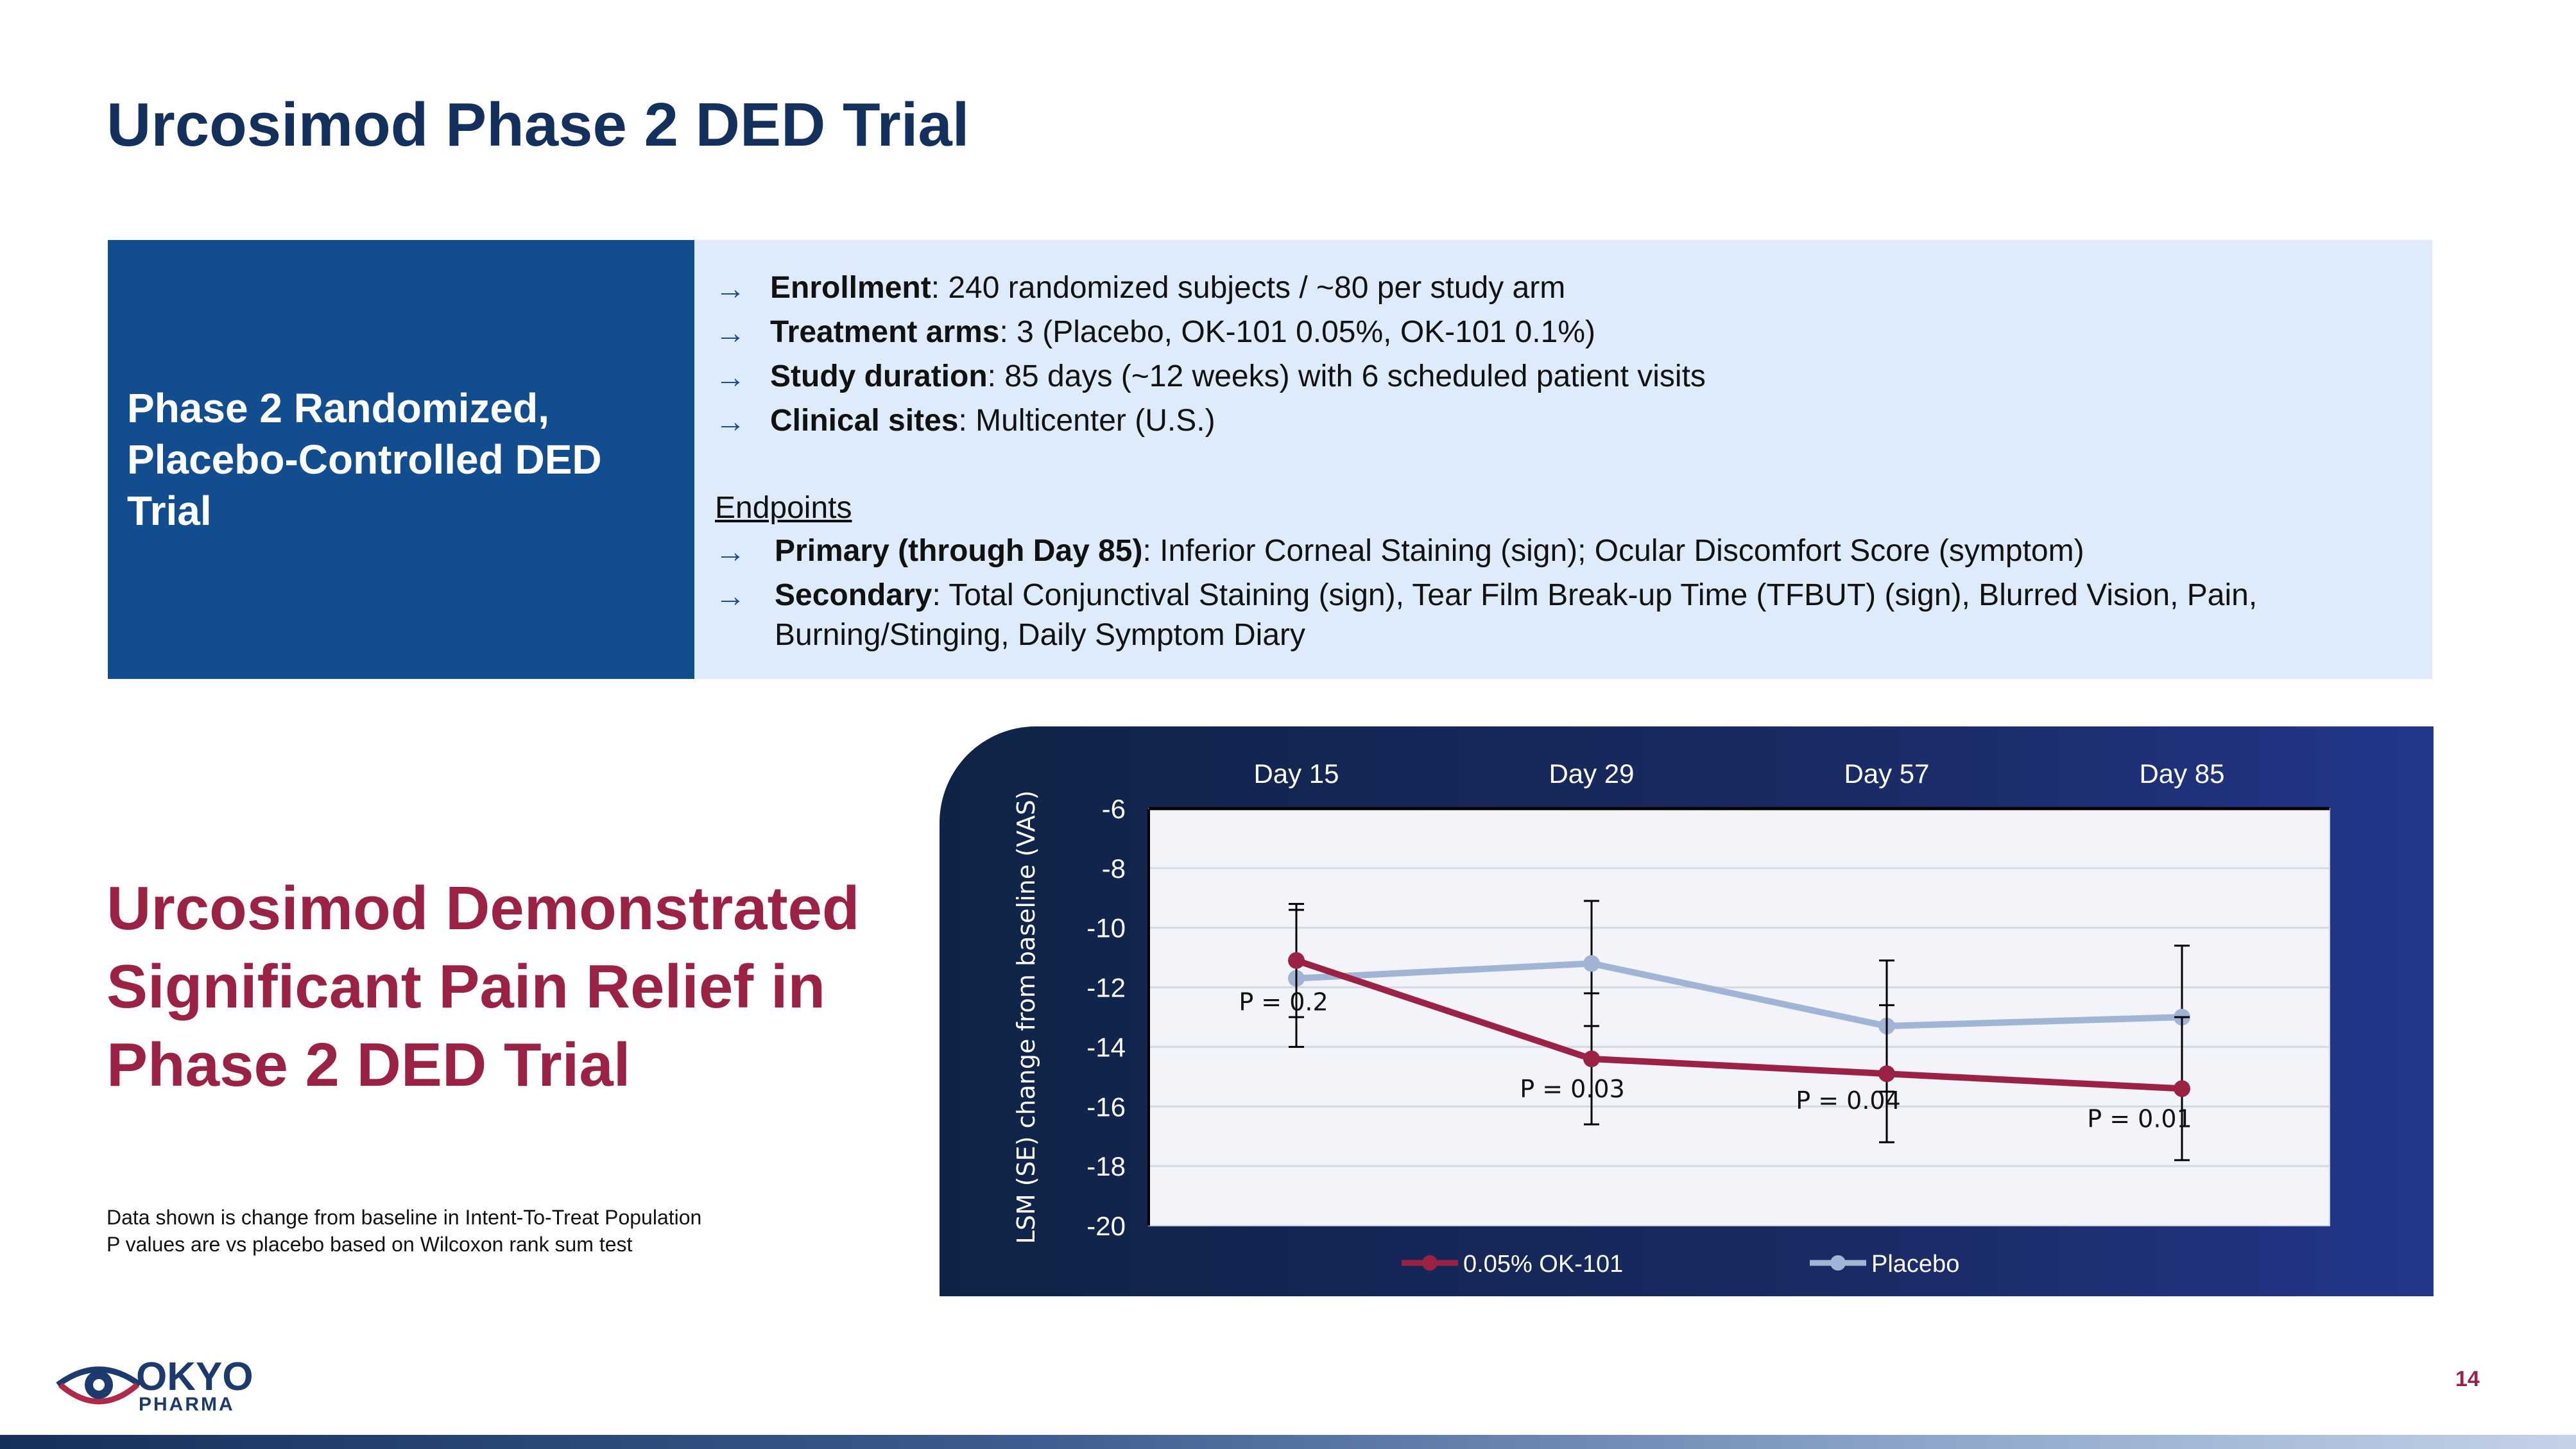 This screenshot has height=1449, width=2576. I want to click on headline-line: Urcosimod Demonstrated, so click(483, 908).